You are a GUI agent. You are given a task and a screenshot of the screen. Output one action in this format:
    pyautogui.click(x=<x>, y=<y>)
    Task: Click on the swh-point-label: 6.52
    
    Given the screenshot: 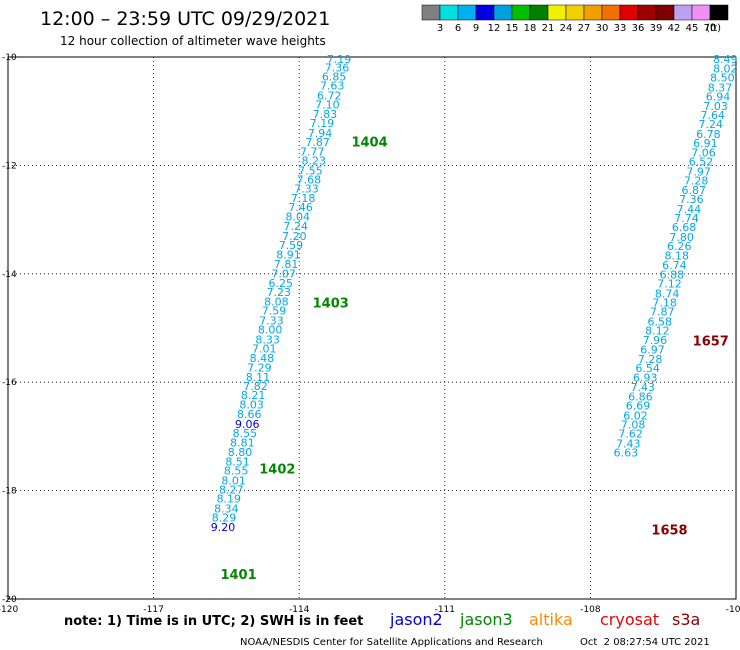 What is the action you would take?
    pyautogui.click(x=701, y=162)
    